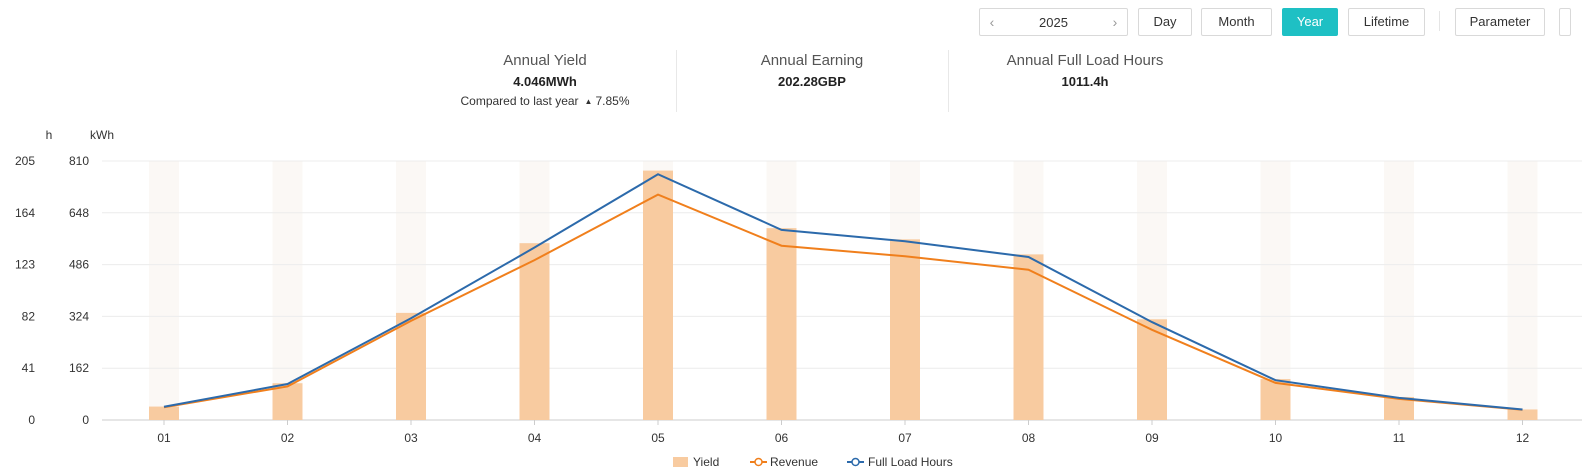 Image resolution: width=1582 pixels, height=476 pixels. I want to click on x-tick-label: 09, so click(1152, 438).